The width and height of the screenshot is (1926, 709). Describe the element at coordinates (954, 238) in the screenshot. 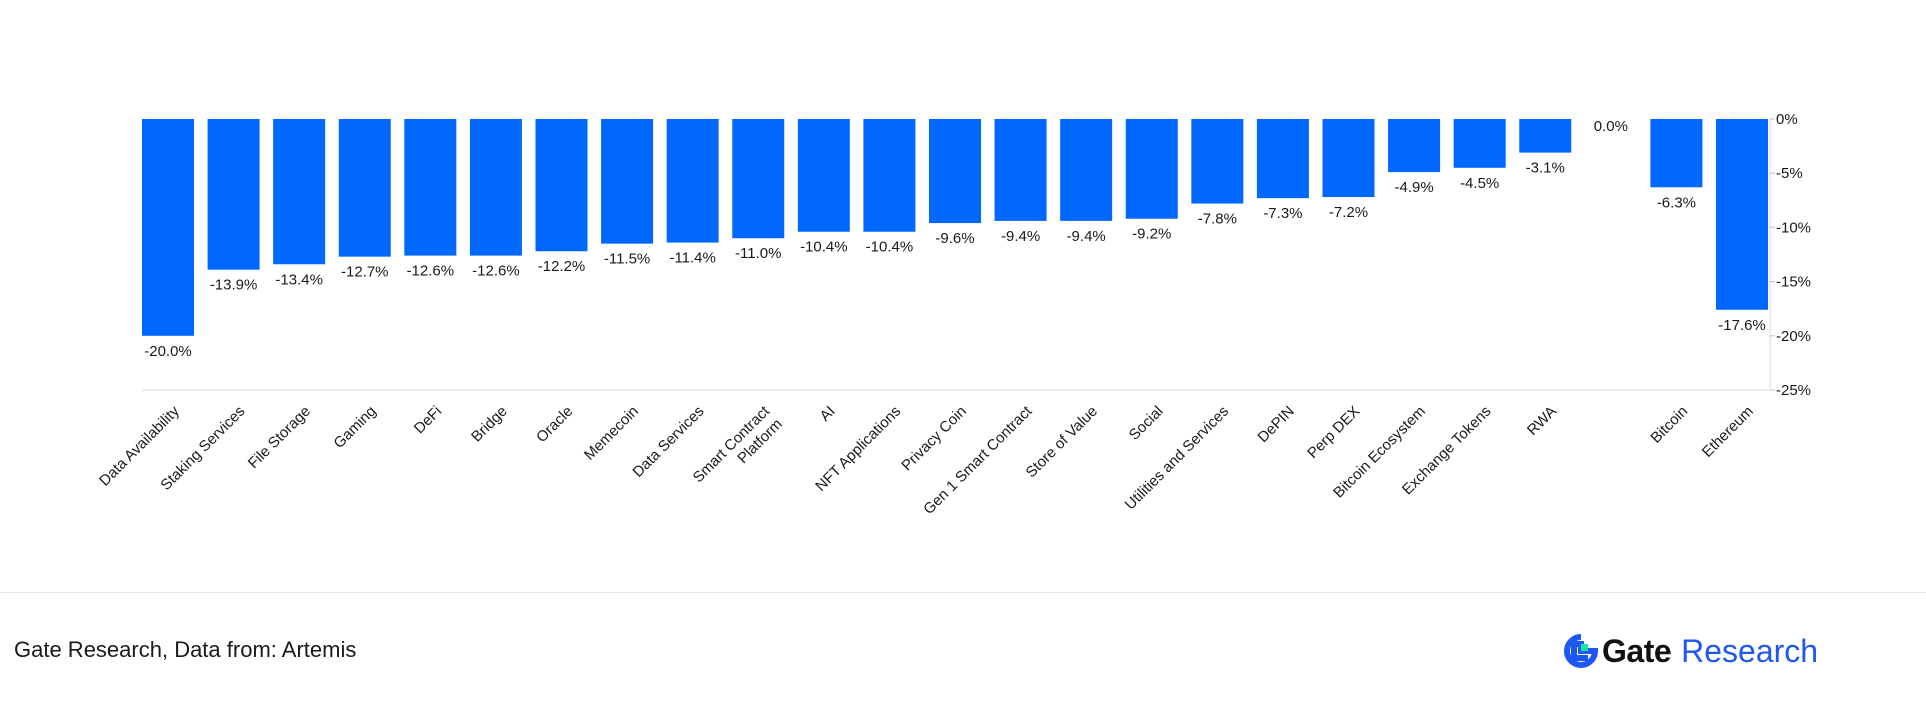

I see `bar-value-label: -9.6%` at that location.